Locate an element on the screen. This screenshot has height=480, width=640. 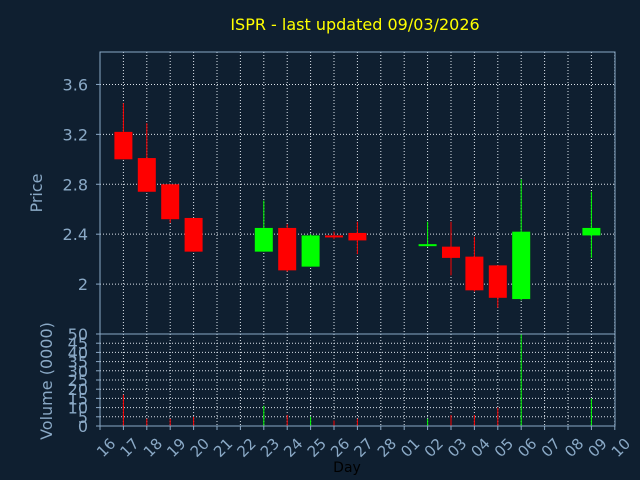
volume-tick-label: 10 is located at coordinates (78, 408).